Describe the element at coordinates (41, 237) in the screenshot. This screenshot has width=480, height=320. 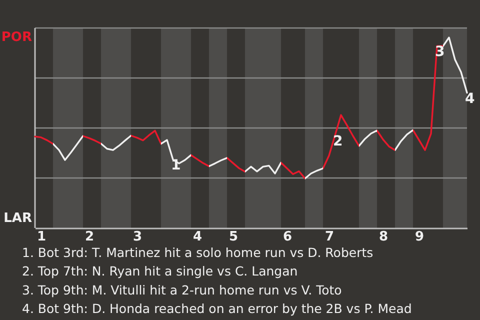
I see `x-tick-label: 1` at that location.